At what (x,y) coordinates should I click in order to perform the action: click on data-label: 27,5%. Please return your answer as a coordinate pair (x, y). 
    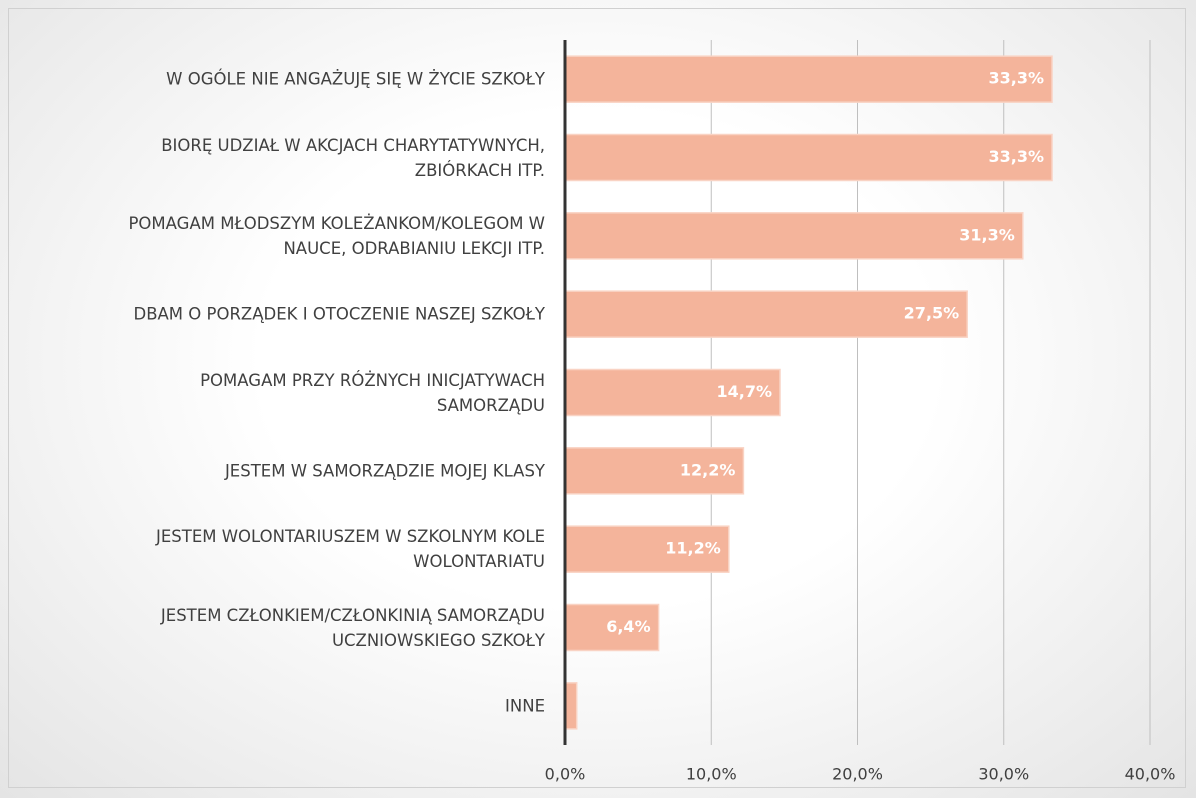
    Looking at the image, I should click on (932, 313).